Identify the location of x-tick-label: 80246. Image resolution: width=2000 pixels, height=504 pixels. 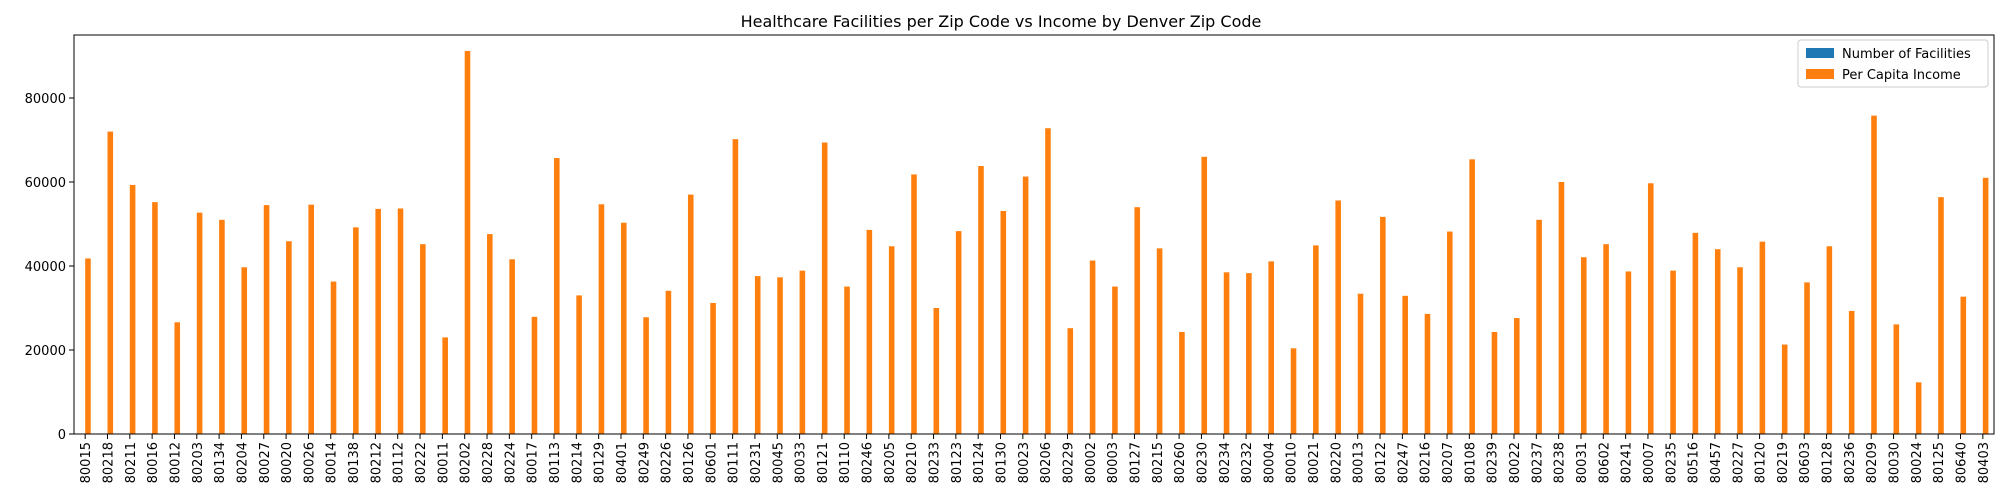
(868, 462).